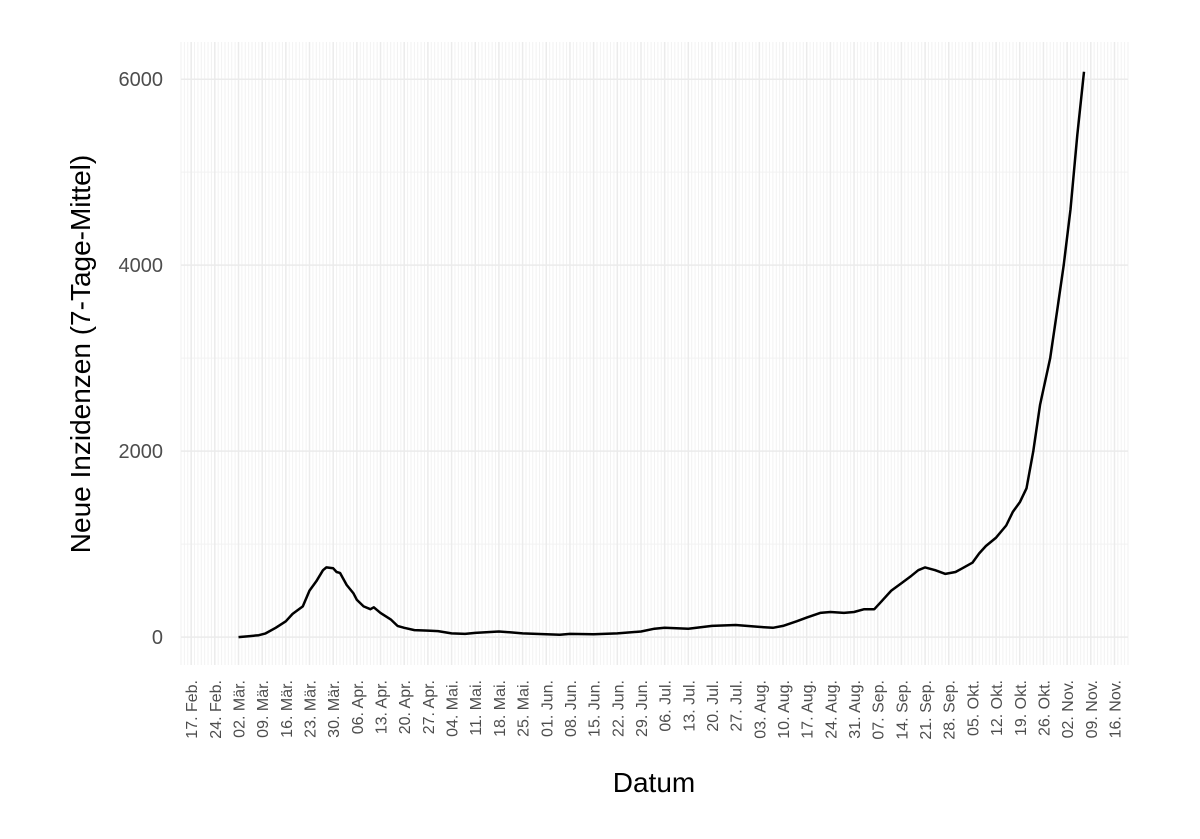  What do you see at coordinates (808, 709) in the screenshot?
I see `x-tick-label: 17. Aug.` at bounding box center [808, 709].